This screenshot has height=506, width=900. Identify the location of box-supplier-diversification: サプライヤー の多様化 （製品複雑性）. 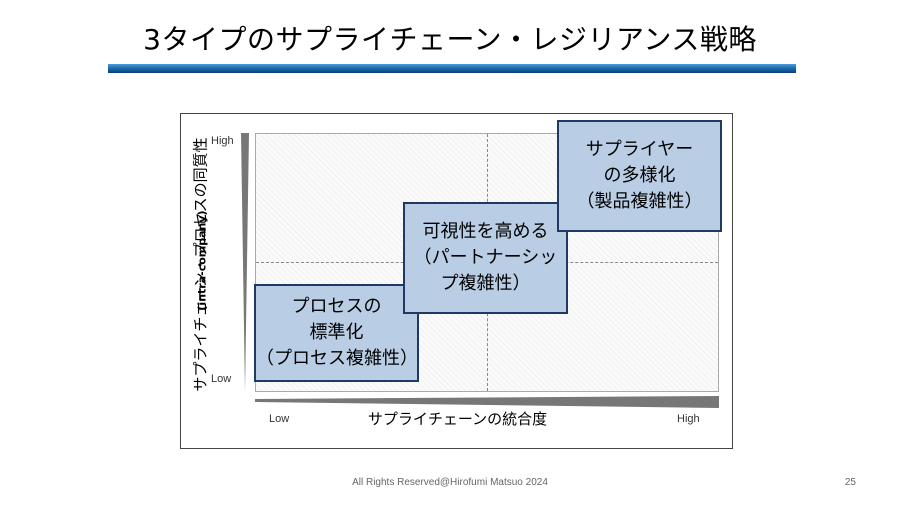
(639, 176).